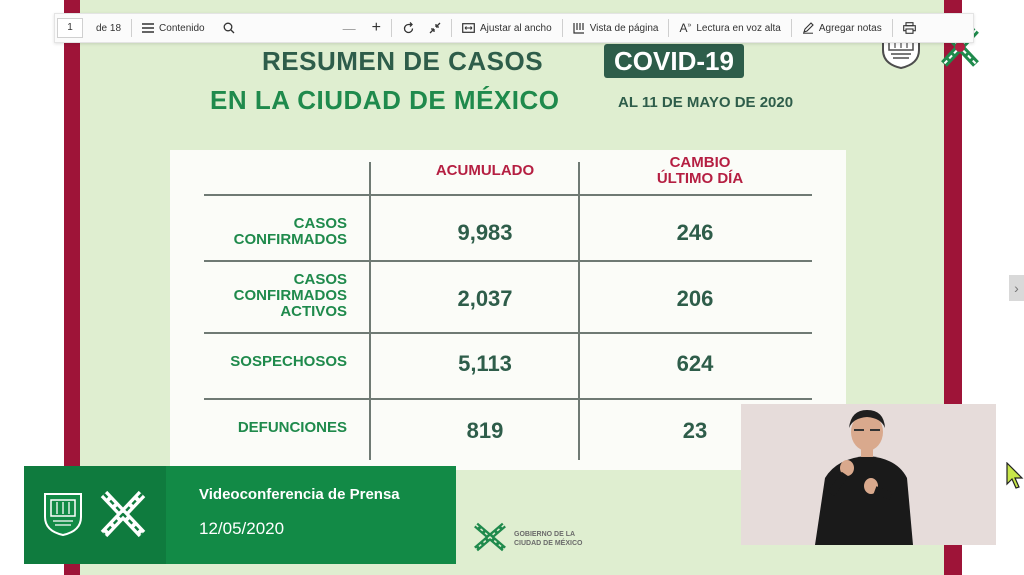 Image resolution: width=1024 pixels, height=575 pixels. I want to click on read-aloud-button: A» Lectura en voz alta, so click(729, 28).